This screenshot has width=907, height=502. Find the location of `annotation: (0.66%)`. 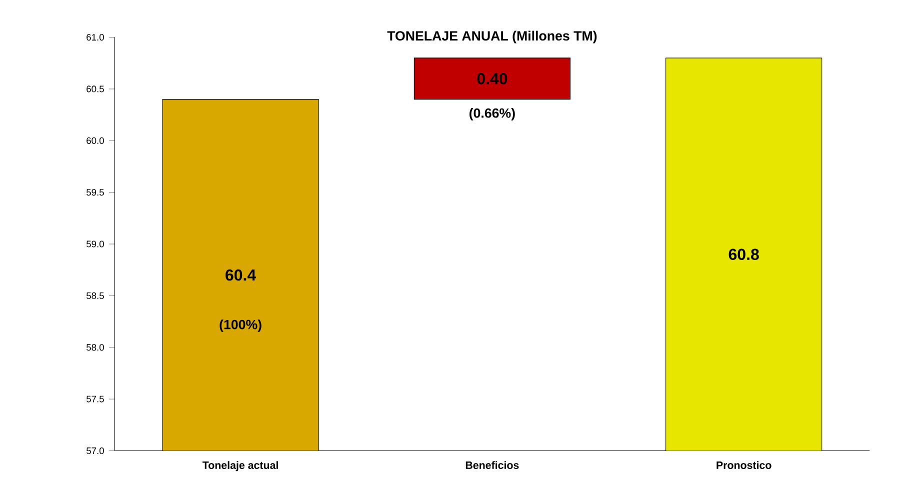

annotation: (0.66%) is located at coordinates (492, 114).